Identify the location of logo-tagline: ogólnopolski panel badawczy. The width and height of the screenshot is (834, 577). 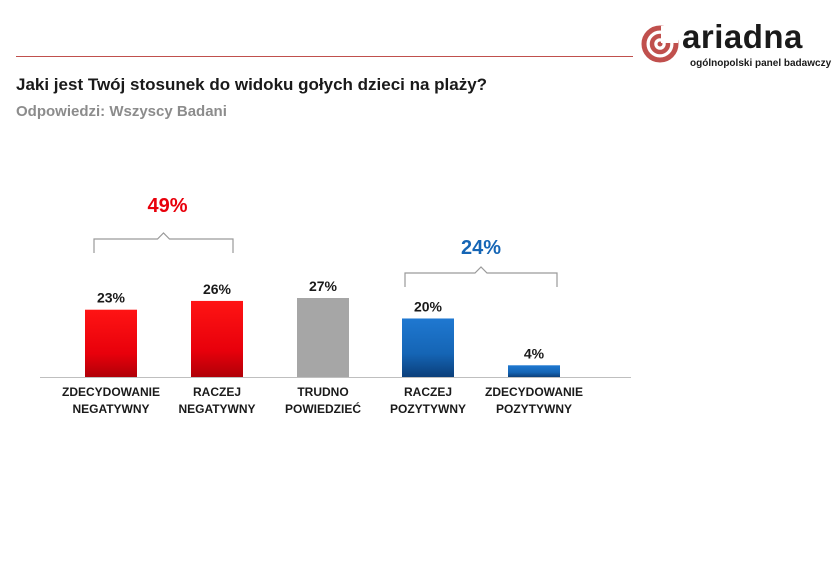
(761, 63).